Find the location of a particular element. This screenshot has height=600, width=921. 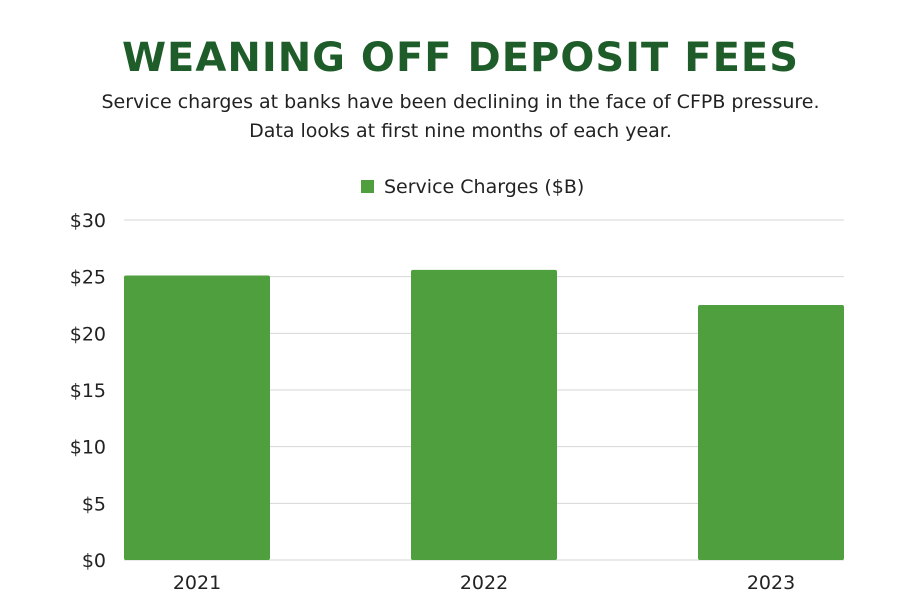

bar-2021 is located at coordinates (197, 417).